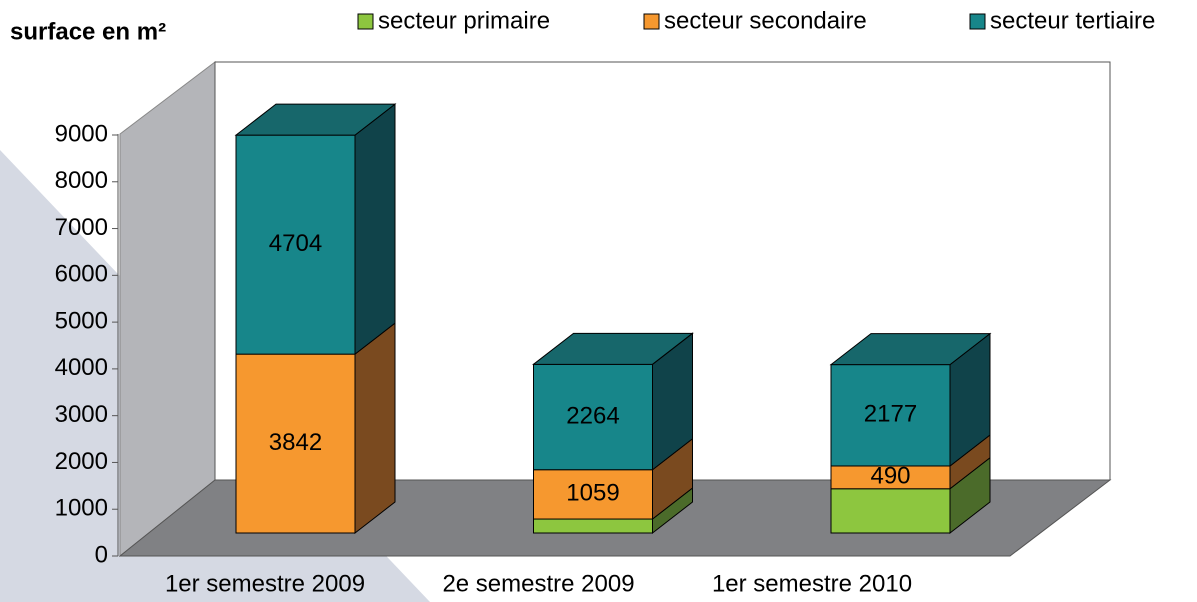  Describe the element at coordinates (464, 20) in the screenshot. I see `legend-label: secteur primaire` at that location.